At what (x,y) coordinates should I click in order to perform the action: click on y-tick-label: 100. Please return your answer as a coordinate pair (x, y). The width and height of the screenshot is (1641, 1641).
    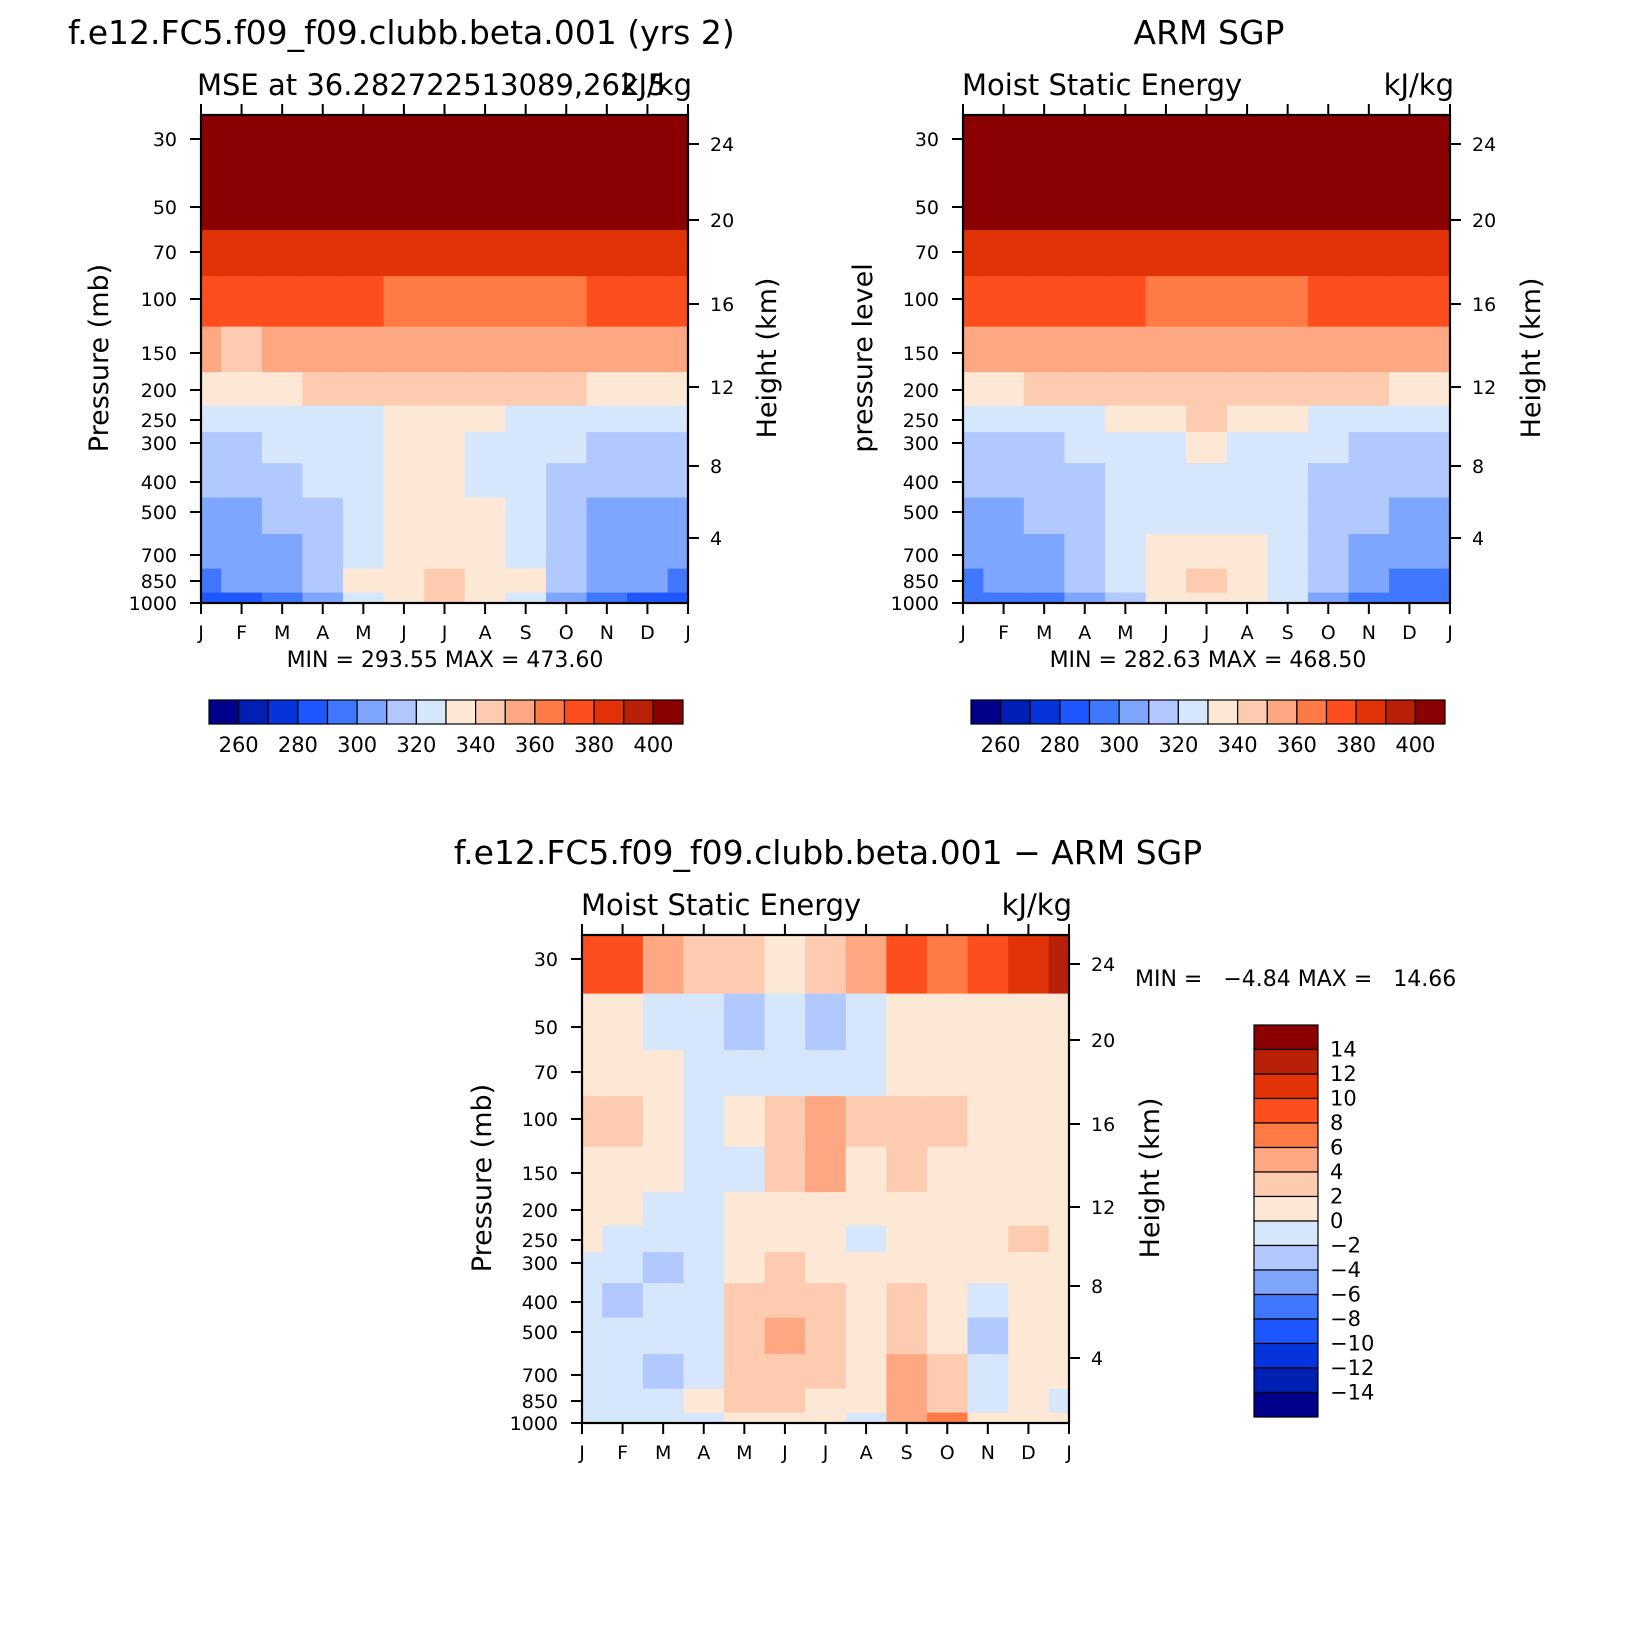
    Looking at the image, I should click on (540, 1120).